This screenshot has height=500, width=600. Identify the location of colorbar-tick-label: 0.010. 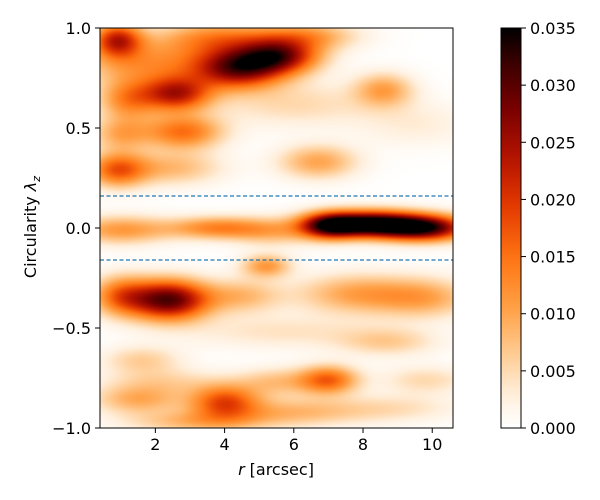
(553, 314).